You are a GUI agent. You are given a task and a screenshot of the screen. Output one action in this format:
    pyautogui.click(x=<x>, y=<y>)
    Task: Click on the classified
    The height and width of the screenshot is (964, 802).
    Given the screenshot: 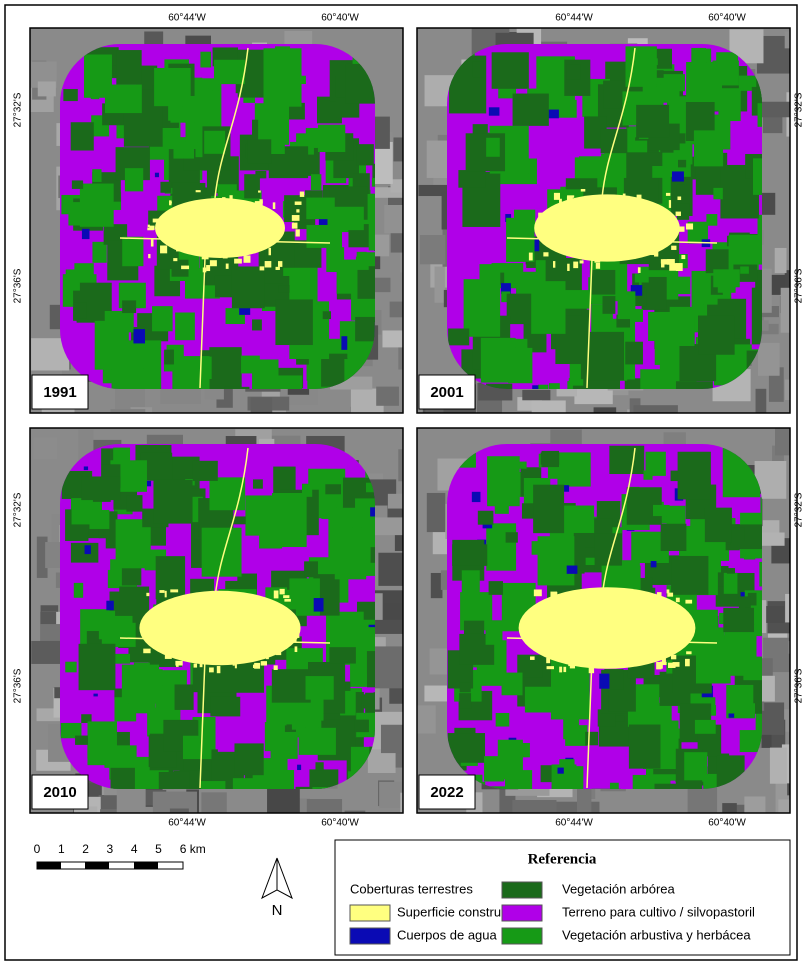 What is the action you would take?
    pyautogui.click(x=604, y=616)
    